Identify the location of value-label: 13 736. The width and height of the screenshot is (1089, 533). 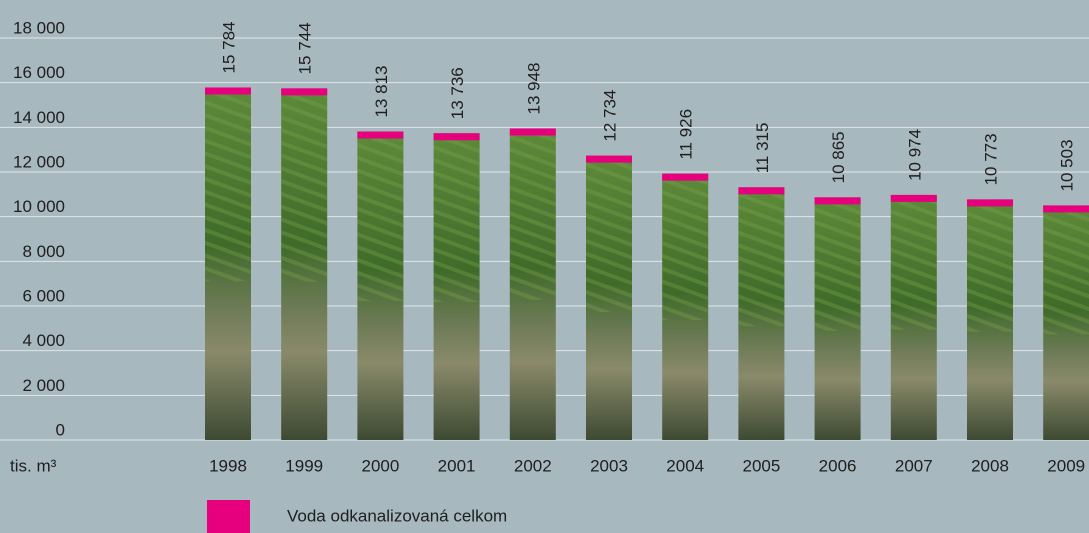
(457, 93).